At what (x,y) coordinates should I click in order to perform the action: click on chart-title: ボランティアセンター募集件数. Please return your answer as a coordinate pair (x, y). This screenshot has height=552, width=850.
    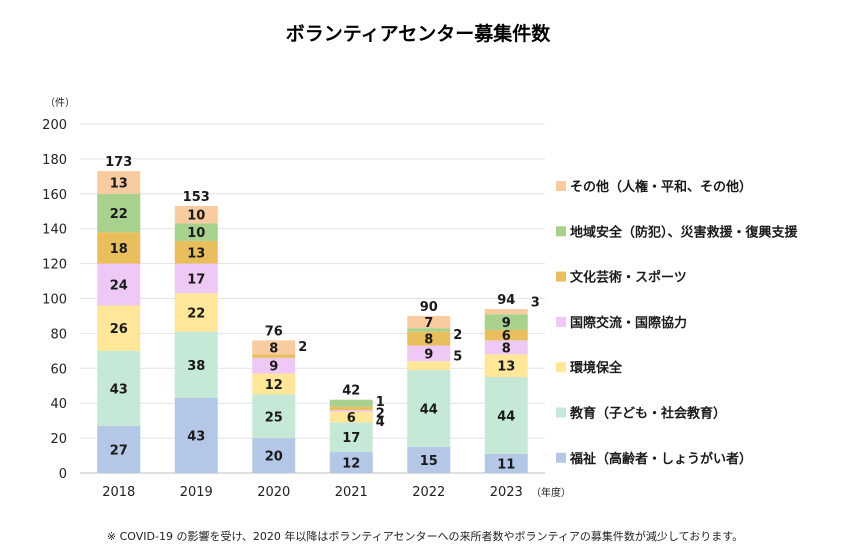
    Looking at the image, I should click on (418, 33).